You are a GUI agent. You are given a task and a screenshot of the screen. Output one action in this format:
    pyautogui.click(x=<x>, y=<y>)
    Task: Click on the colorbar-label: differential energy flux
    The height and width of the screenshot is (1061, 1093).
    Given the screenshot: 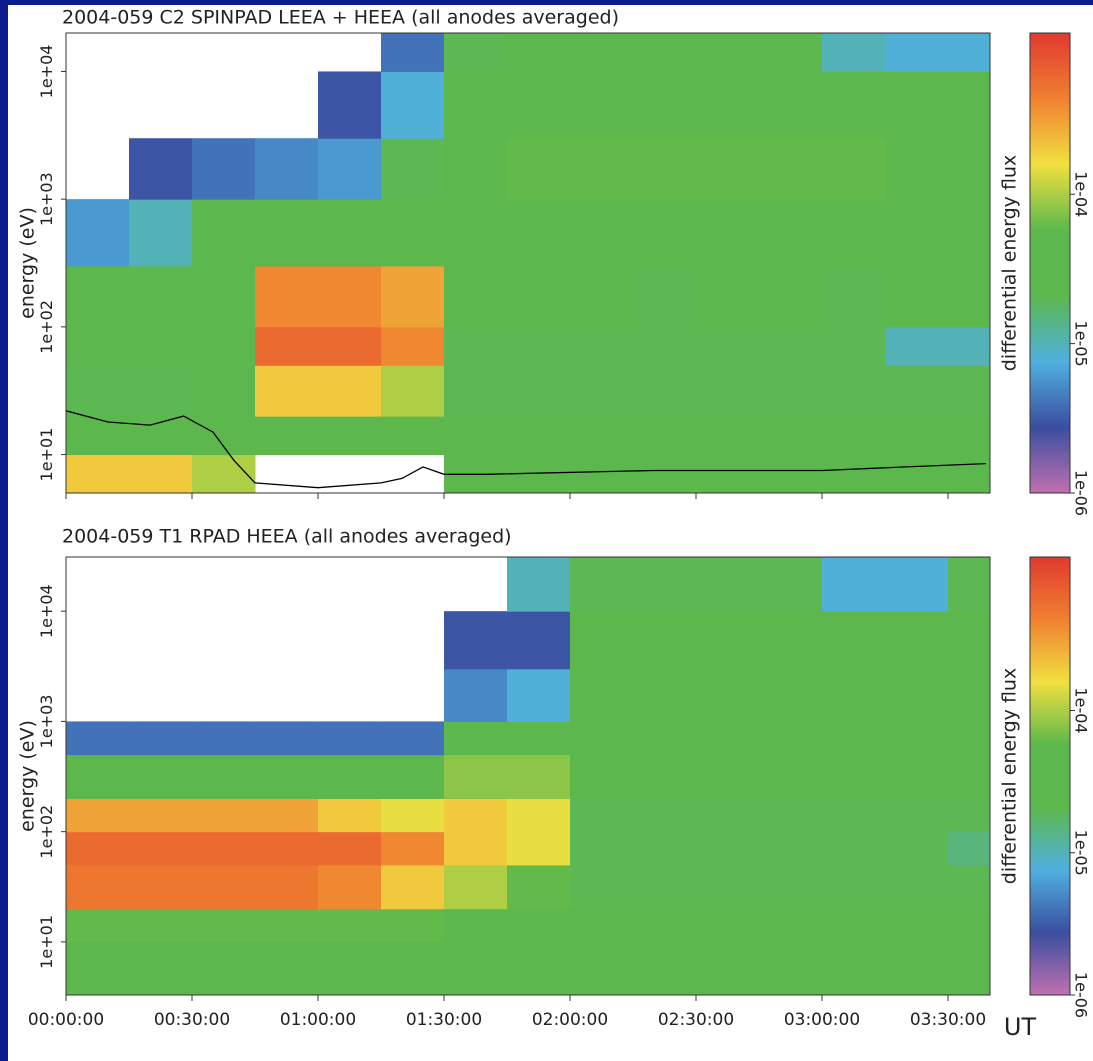 What is the action you would take?
    pyautogui.click(x=1010, y=776)
    